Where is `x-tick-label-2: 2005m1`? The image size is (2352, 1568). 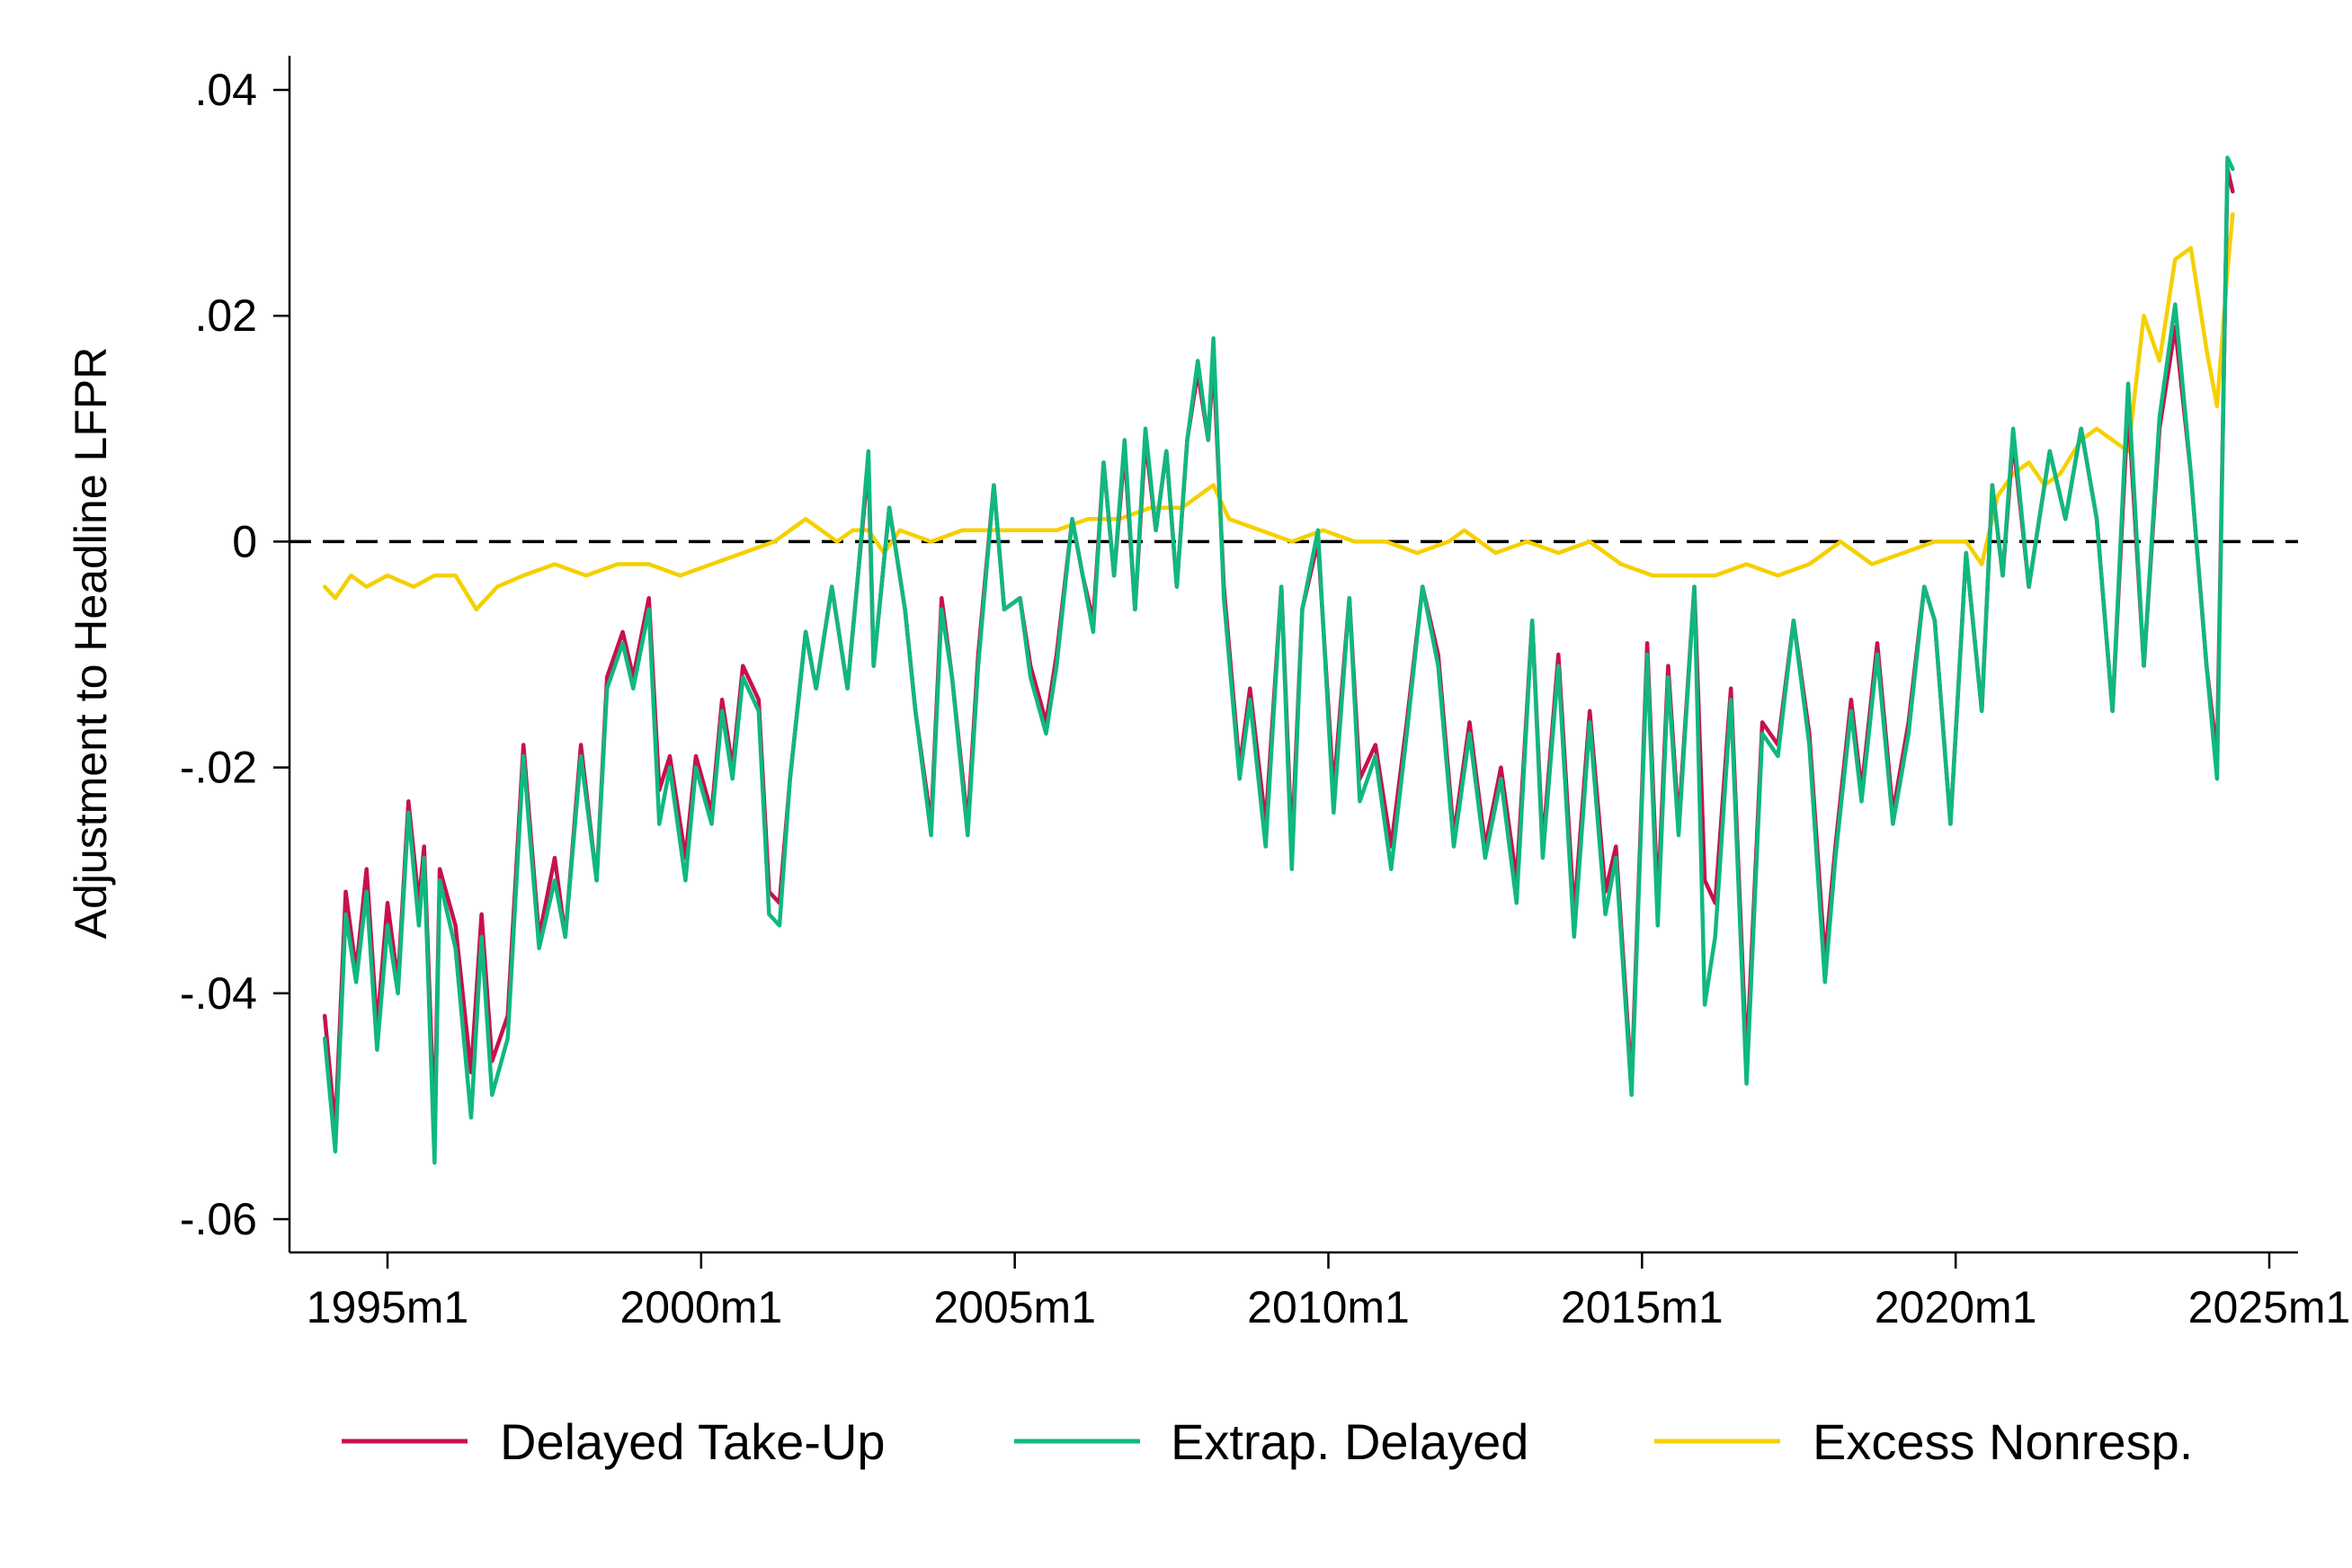
x-tick-label-2: 2005m1 is located at coordinates (1014, 1307).